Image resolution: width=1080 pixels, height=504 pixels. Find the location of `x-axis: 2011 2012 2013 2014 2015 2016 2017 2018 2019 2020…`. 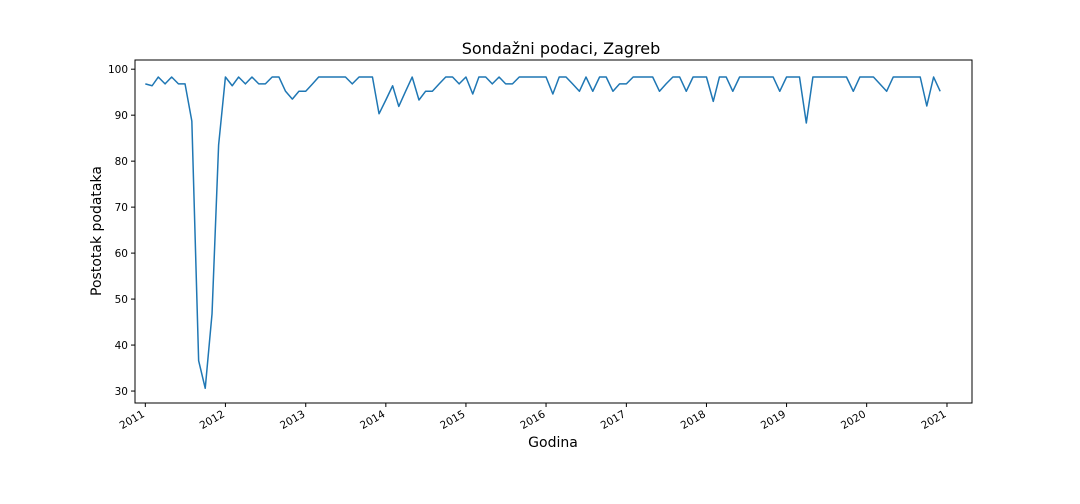

x-axis: 2011 2012 2013 2014 2015 2016 2017 2018 2019 2020… is located at coordinates (533, 417).